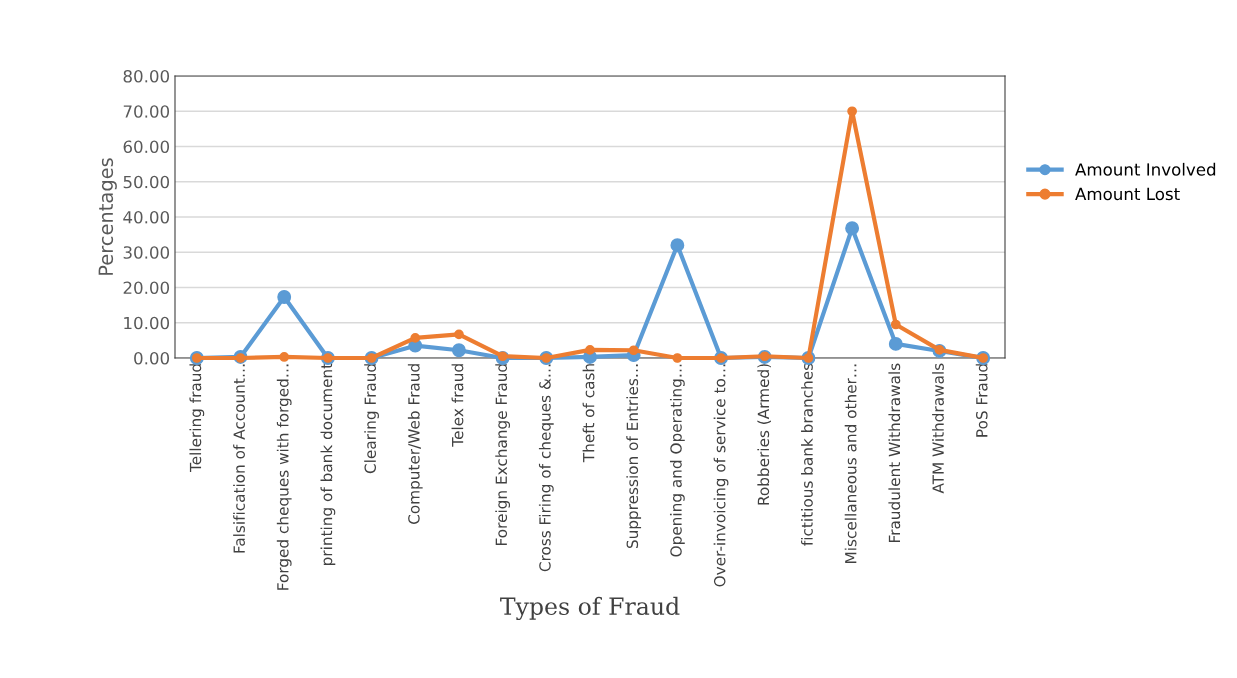 The image size is (1237, 678). What do you see at coordinates (152, 358) in the screenshot?
I see `y-tick-label: 0.00` at bounding box center [152, 358].